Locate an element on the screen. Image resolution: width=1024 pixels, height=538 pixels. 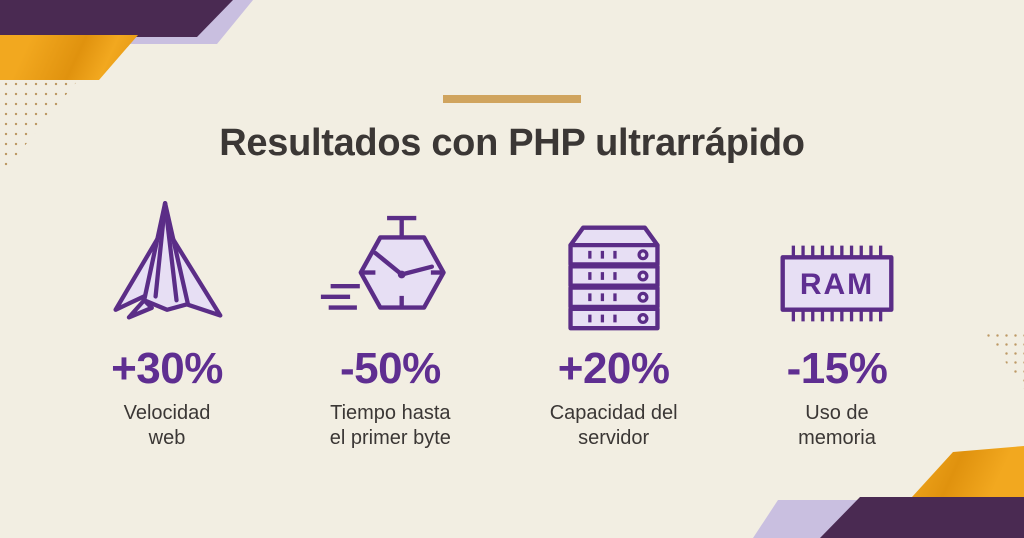
stat-label: Capacidad del servidor is located at coordinates (613, 425).